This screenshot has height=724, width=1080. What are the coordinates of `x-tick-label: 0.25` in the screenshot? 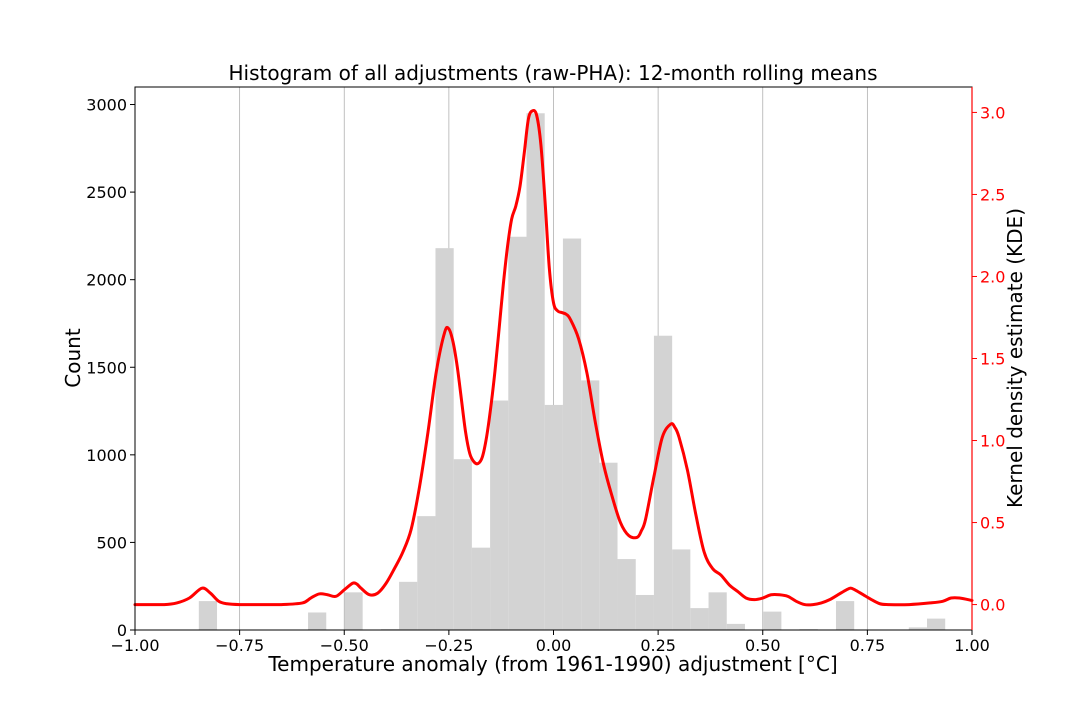 It's located at (658, 645).